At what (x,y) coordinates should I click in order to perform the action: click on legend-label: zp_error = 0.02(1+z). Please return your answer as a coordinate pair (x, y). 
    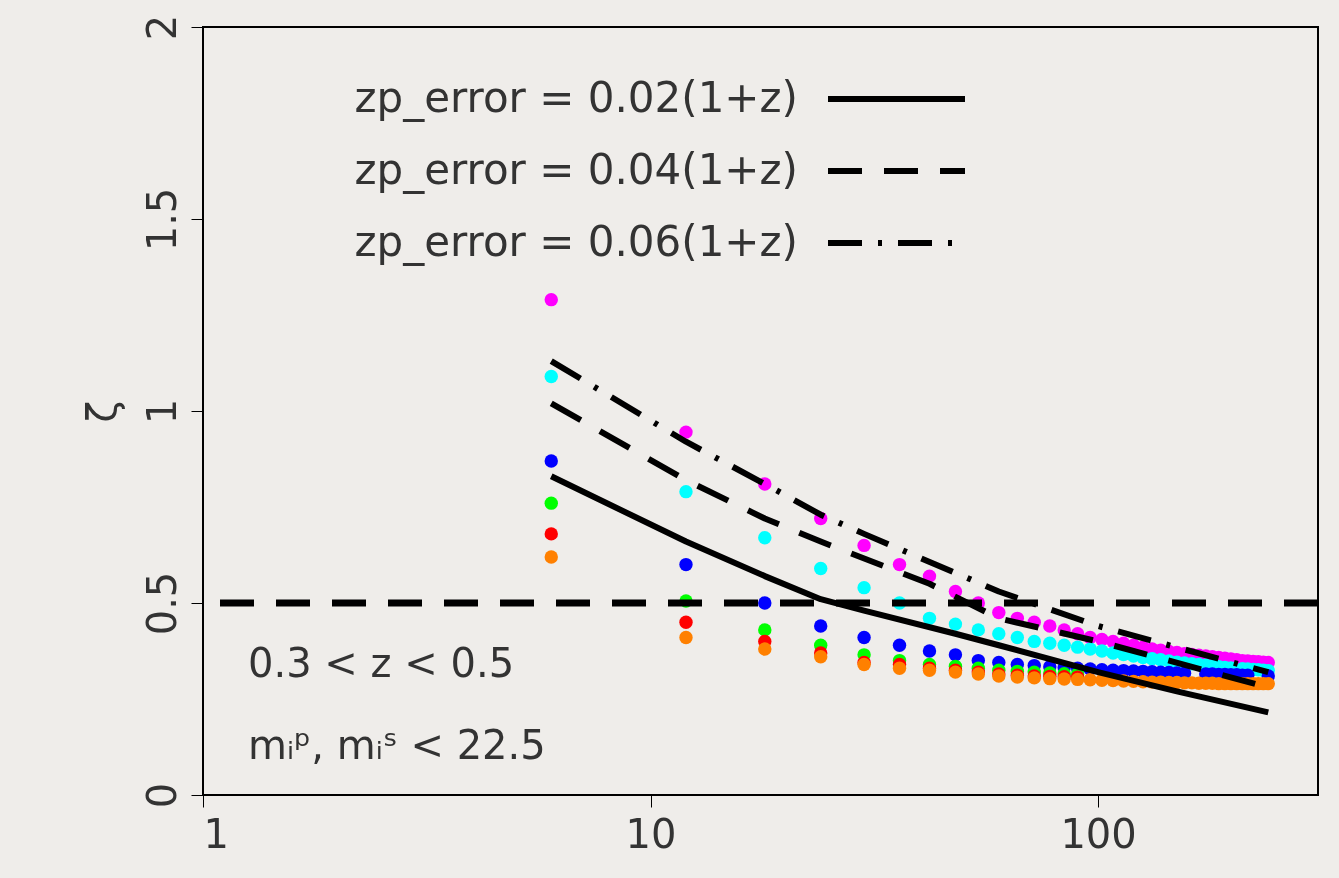
    Looking at the image, I should click on (576, 97).